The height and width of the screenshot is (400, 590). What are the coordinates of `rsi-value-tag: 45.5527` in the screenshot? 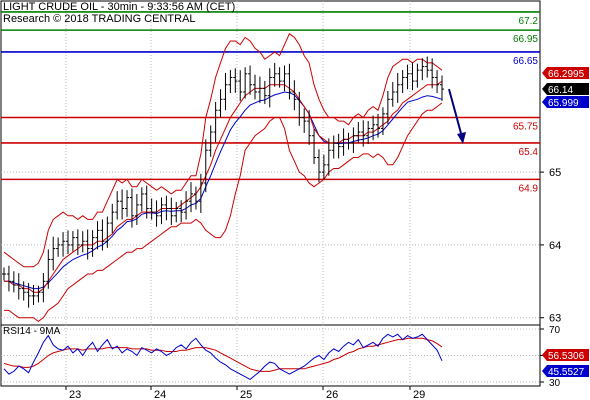 It's located at (566, 372).